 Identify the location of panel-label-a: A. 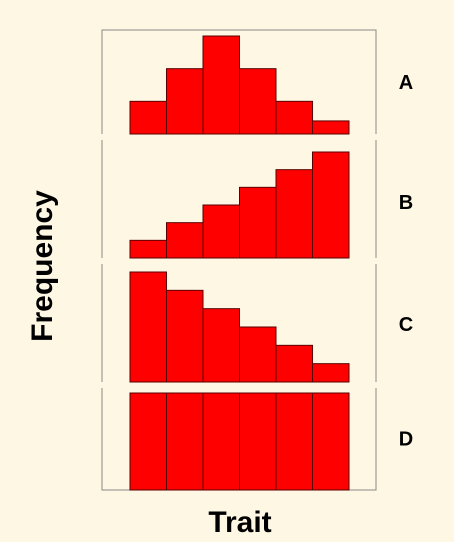
(406, 83).